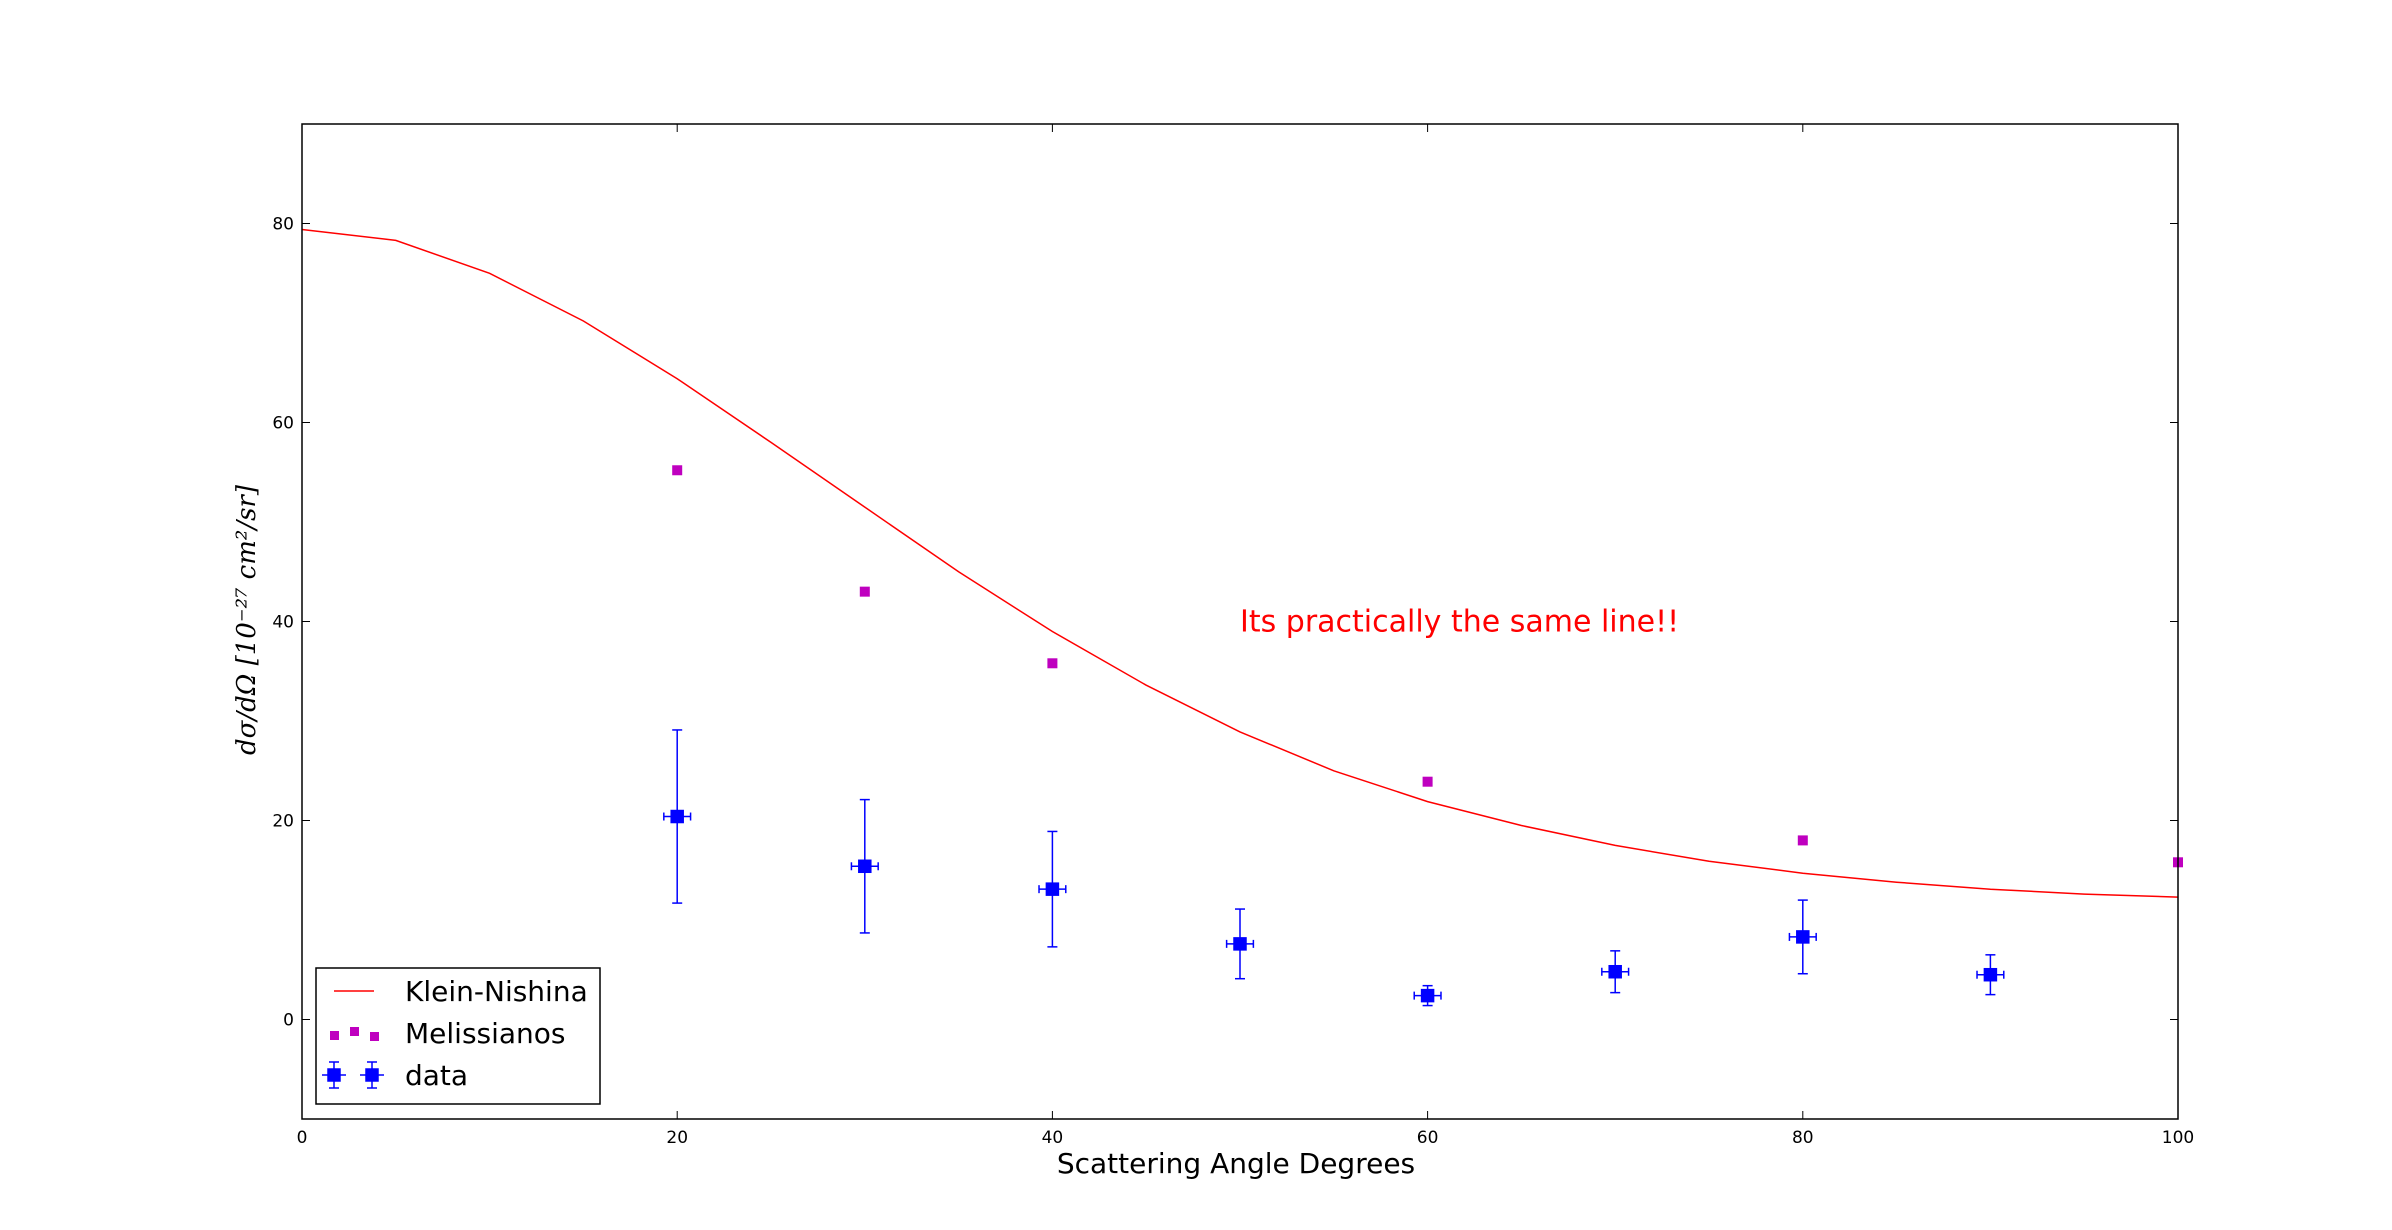  I want to click on x-tick-label: 20, so click(677, 1138).